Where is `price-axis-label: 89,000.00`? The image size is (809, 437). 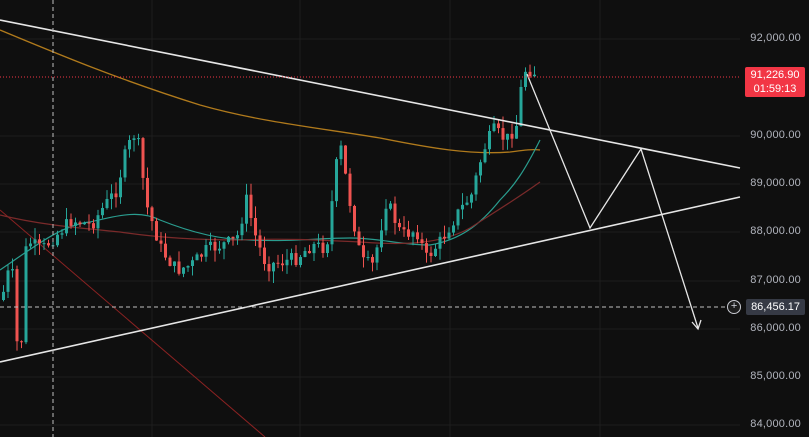 price-axis-label: 89,000.00 is located at coordinates (775, 183).